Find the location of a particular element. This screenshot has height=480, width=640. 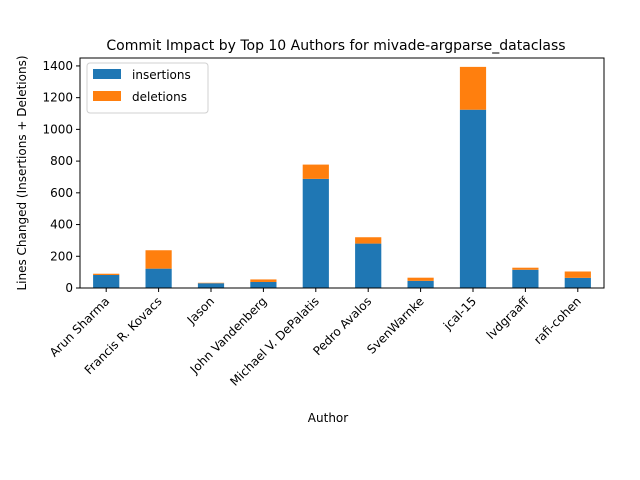

legend-swatch-deletions is located at coordinates (107, 96).